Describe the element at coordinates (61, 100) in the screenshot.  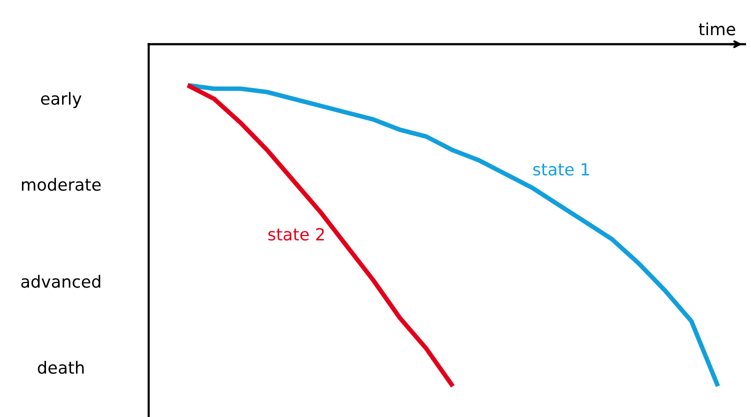
I see `text: early` at that location.